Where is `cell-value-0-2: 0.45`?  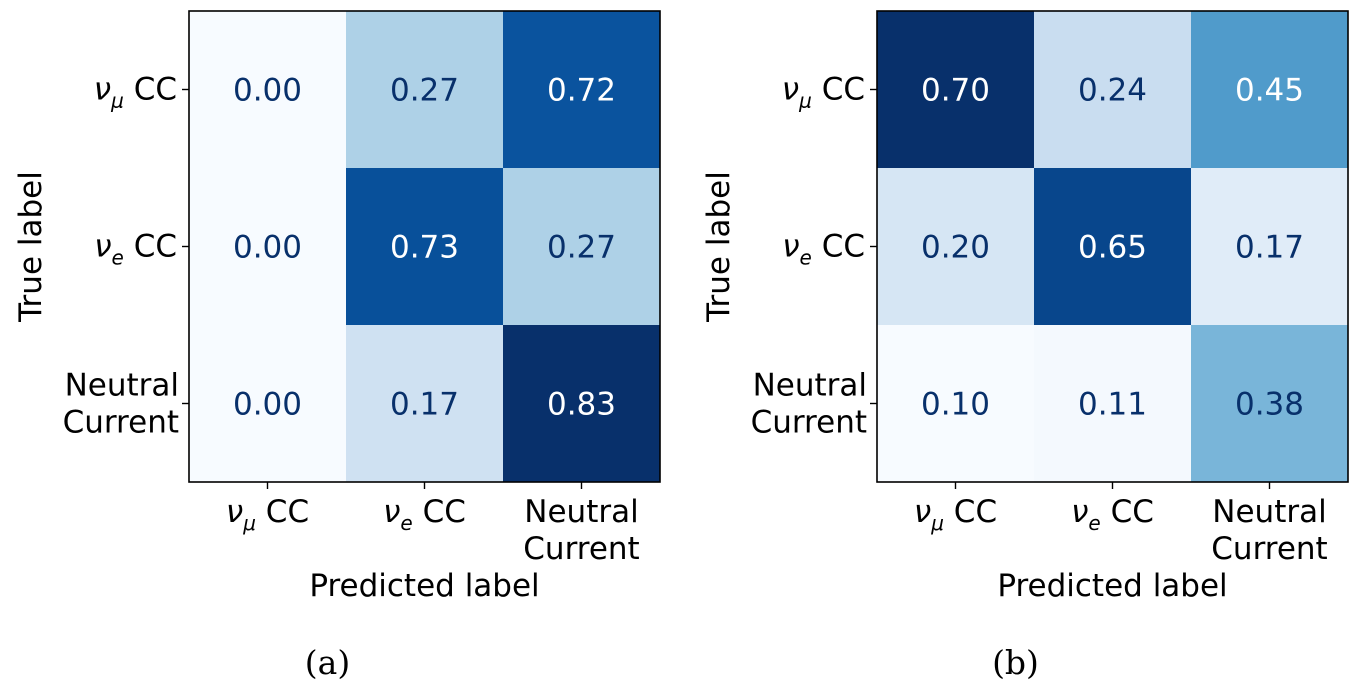
cell-value-0-2: 0.45 is located at coordinates (1269, 91).